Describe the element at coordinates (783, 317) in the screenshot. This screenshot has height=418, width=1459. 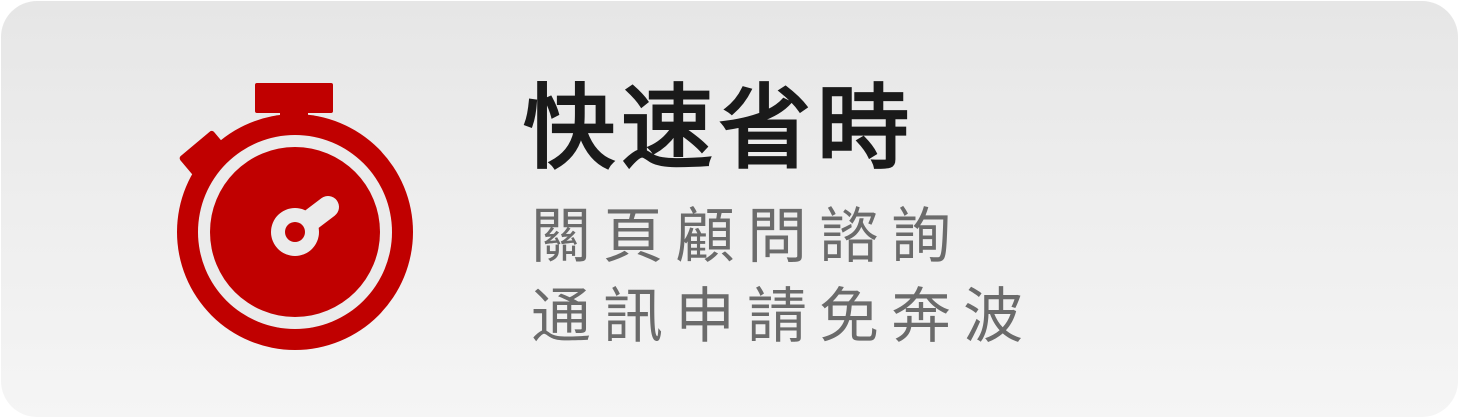
I see `card-subtitle-line-2: 通訊申請免奔波` at that location.